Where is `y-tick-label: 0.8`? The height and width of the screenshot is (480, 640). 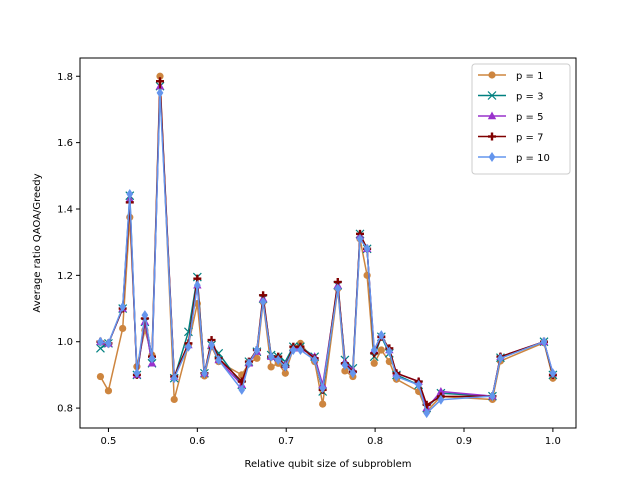
y-tick-label: 0.8 is located at coordinates (65, 409).